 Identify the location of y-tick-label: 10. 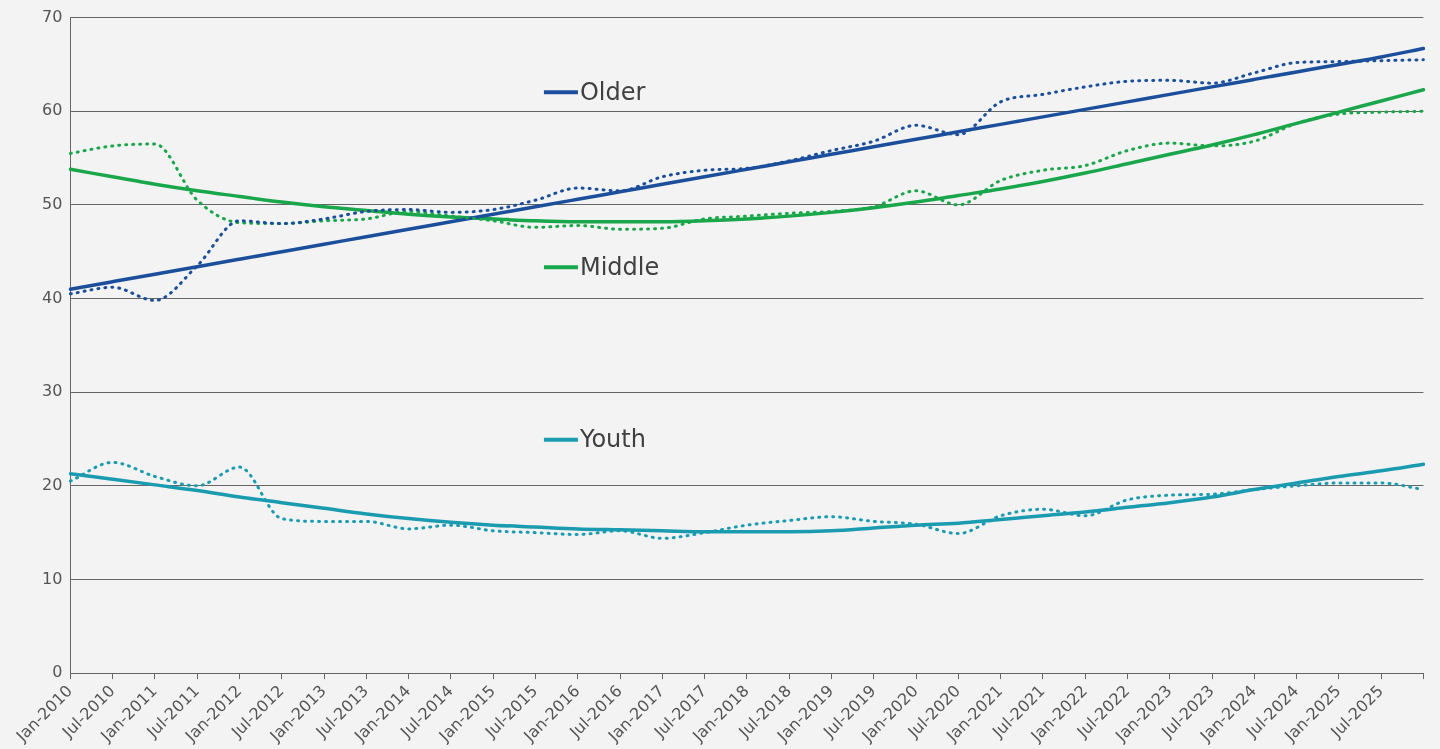
(52, 578).